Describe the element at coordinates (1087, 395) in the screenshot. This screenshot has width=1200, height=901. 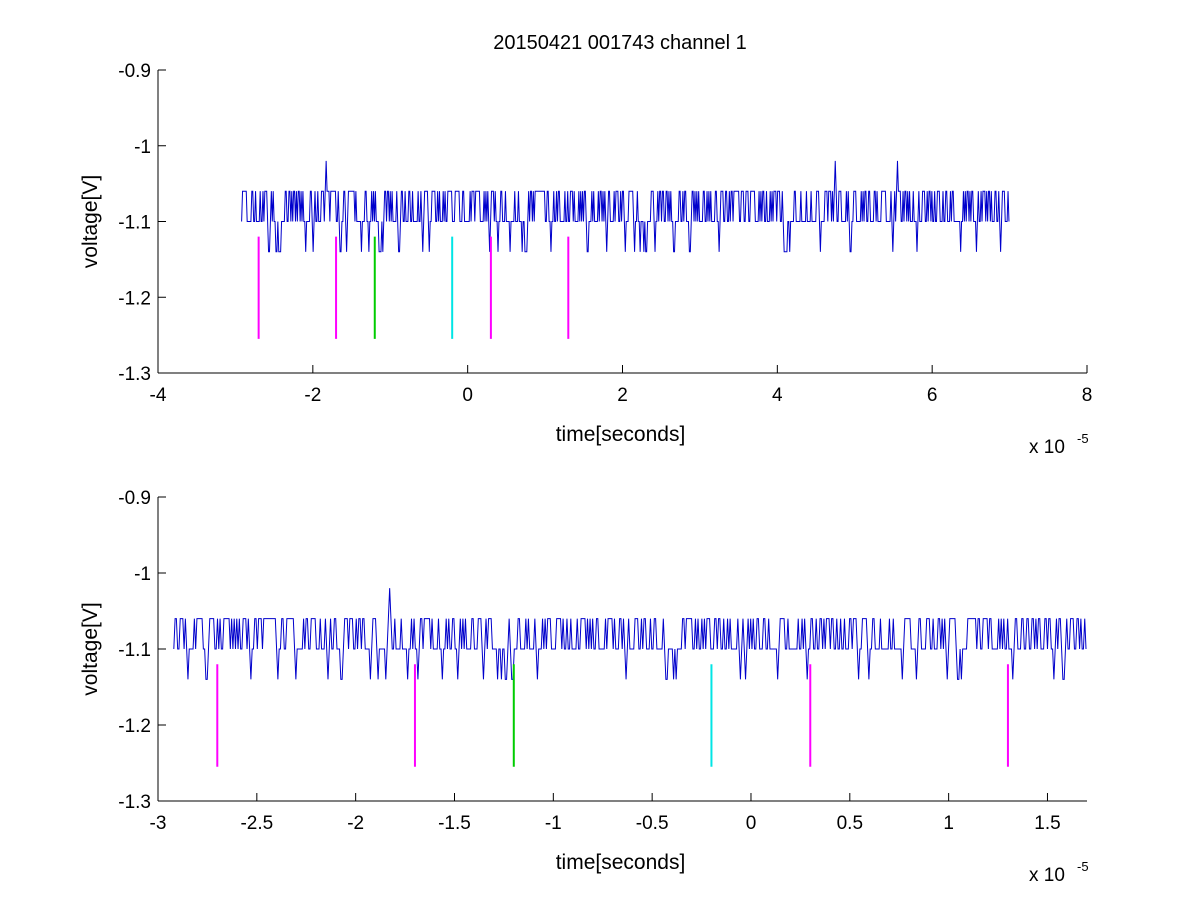
I see `x-tick-label: 8` at that location.